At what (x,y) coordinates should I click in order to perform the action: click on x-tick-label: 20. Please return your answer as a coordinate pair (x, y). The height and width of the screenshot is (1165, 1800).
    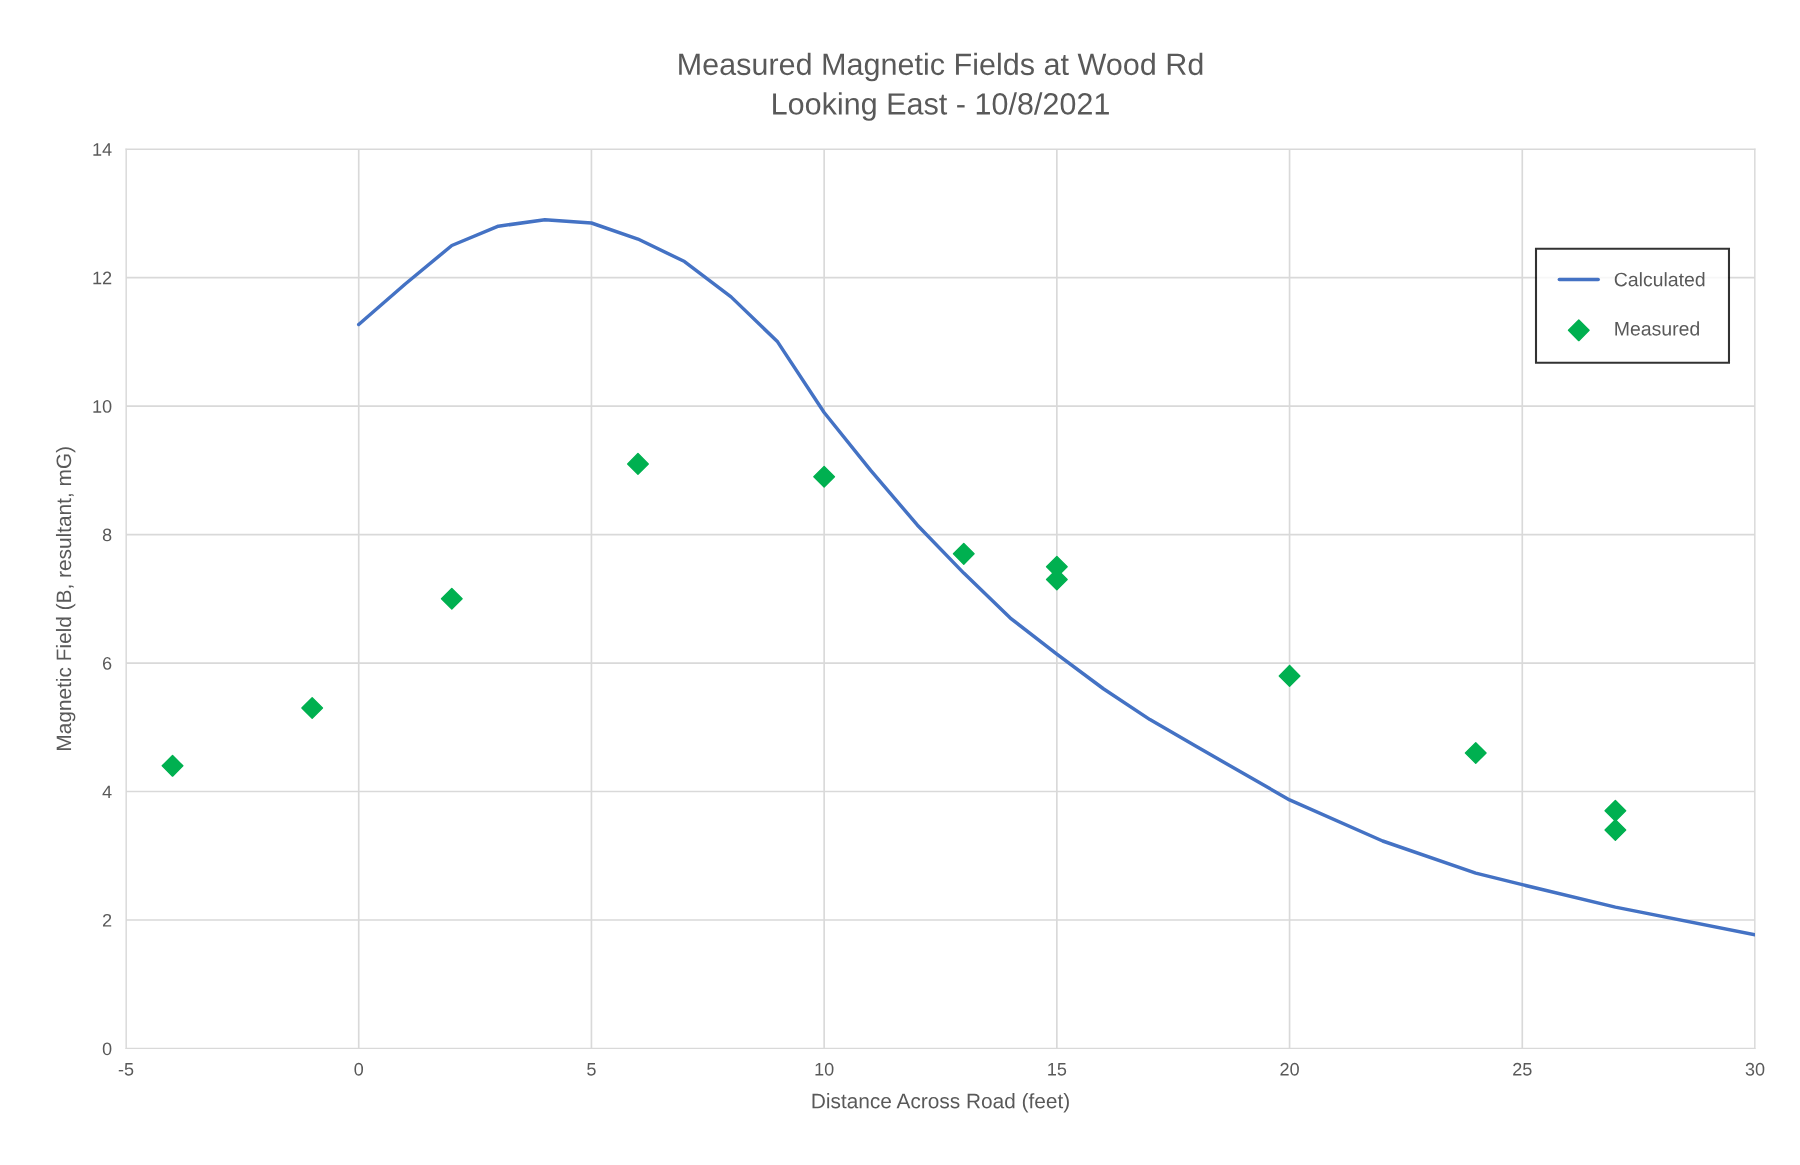
    Looking at the image, I should click on (1289, 1069).